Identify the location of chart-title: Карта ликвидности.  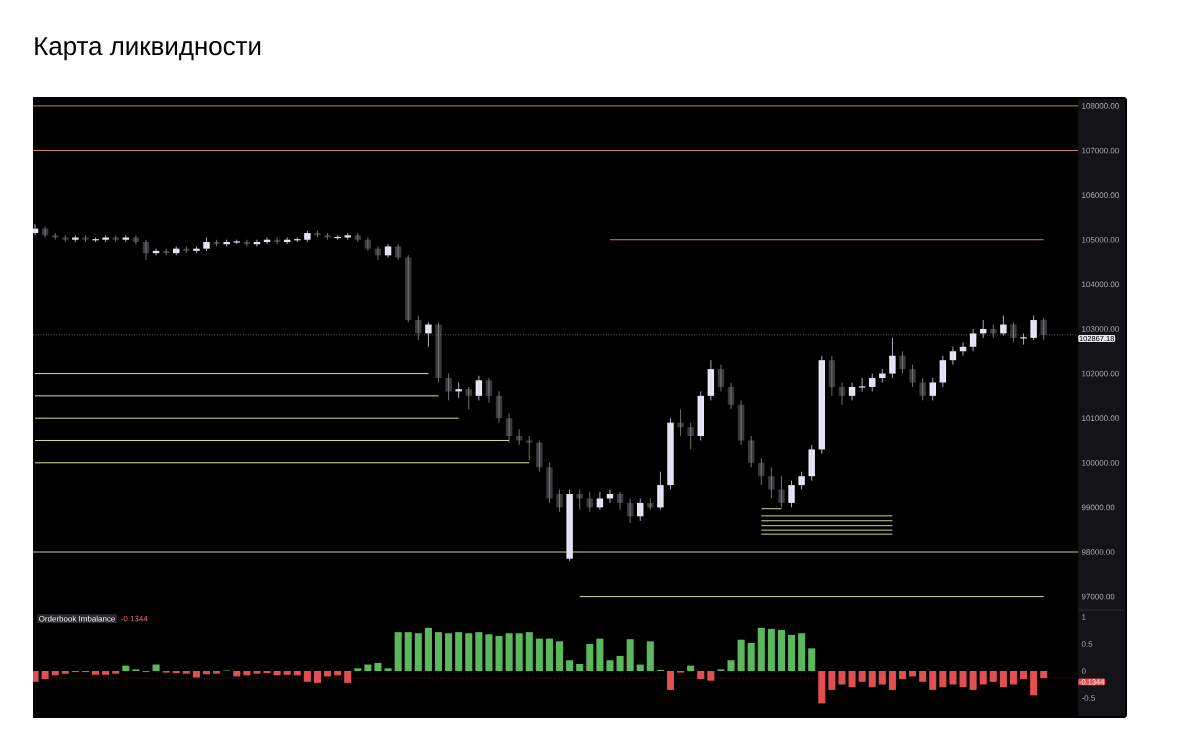
(148, 49).